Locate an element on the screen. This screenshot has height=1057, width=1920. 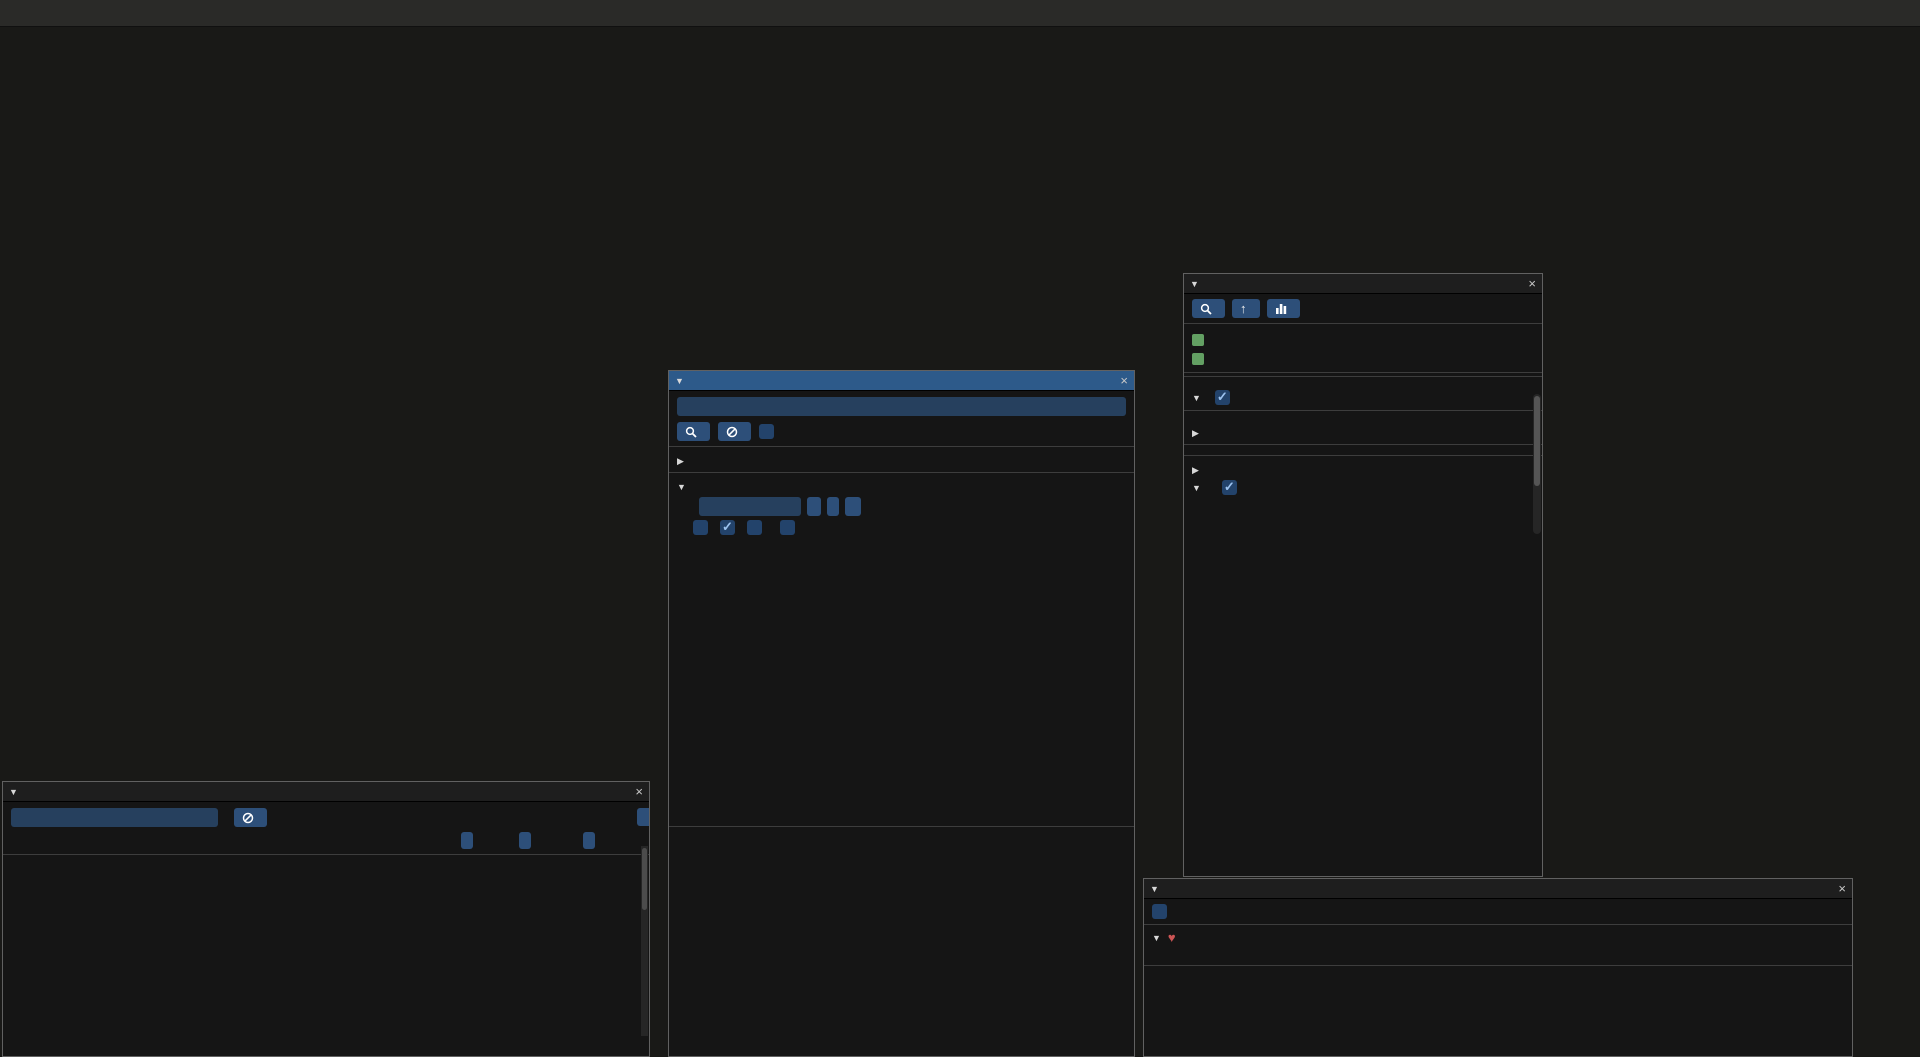
column-mtpc is located at coordinates (589, 840).